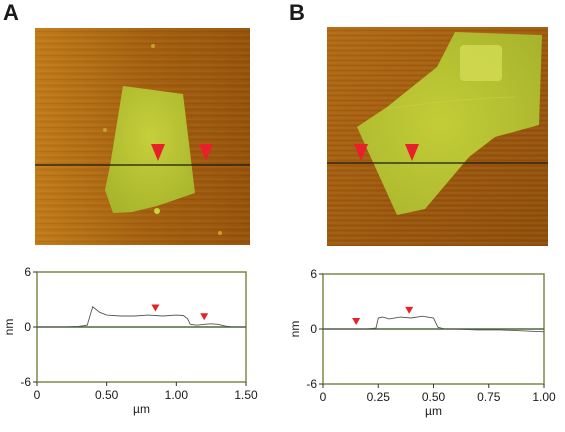 The height and width of the screenshot is (432, 565). I want to click on panel-label-b: B, so click(297, 12).